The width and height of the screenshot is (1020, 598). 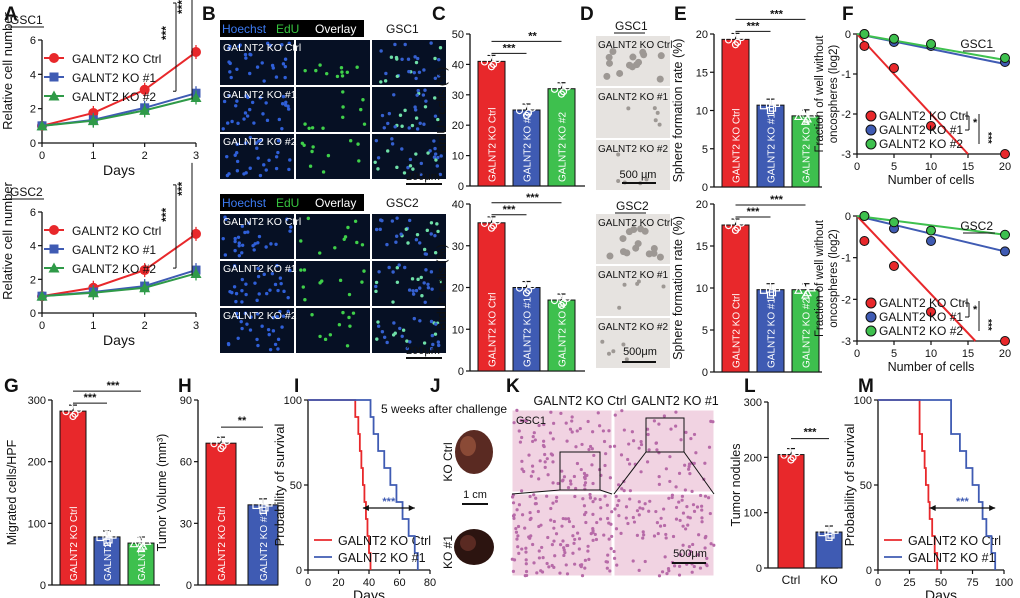 I want to click on x-tick-label: 15, so click(x=968, y=167).